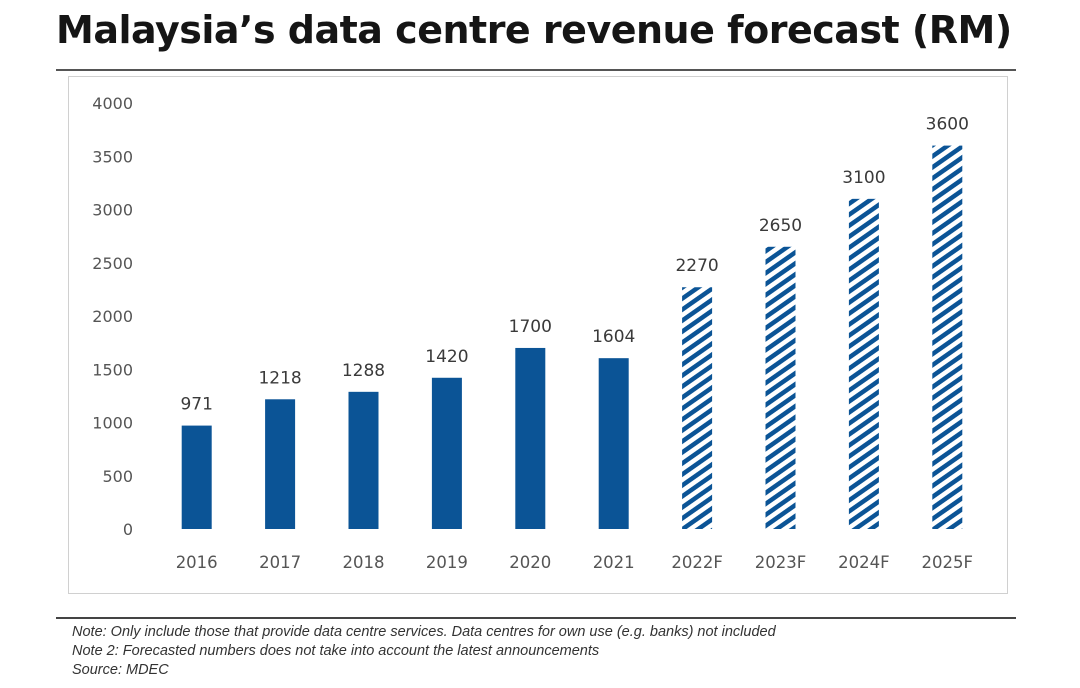 This screenshot has width=1080, height=688. Describe the element at coordinates (696, 562) in the screenshot. I see `x-tick-label: 2022F` at that location.